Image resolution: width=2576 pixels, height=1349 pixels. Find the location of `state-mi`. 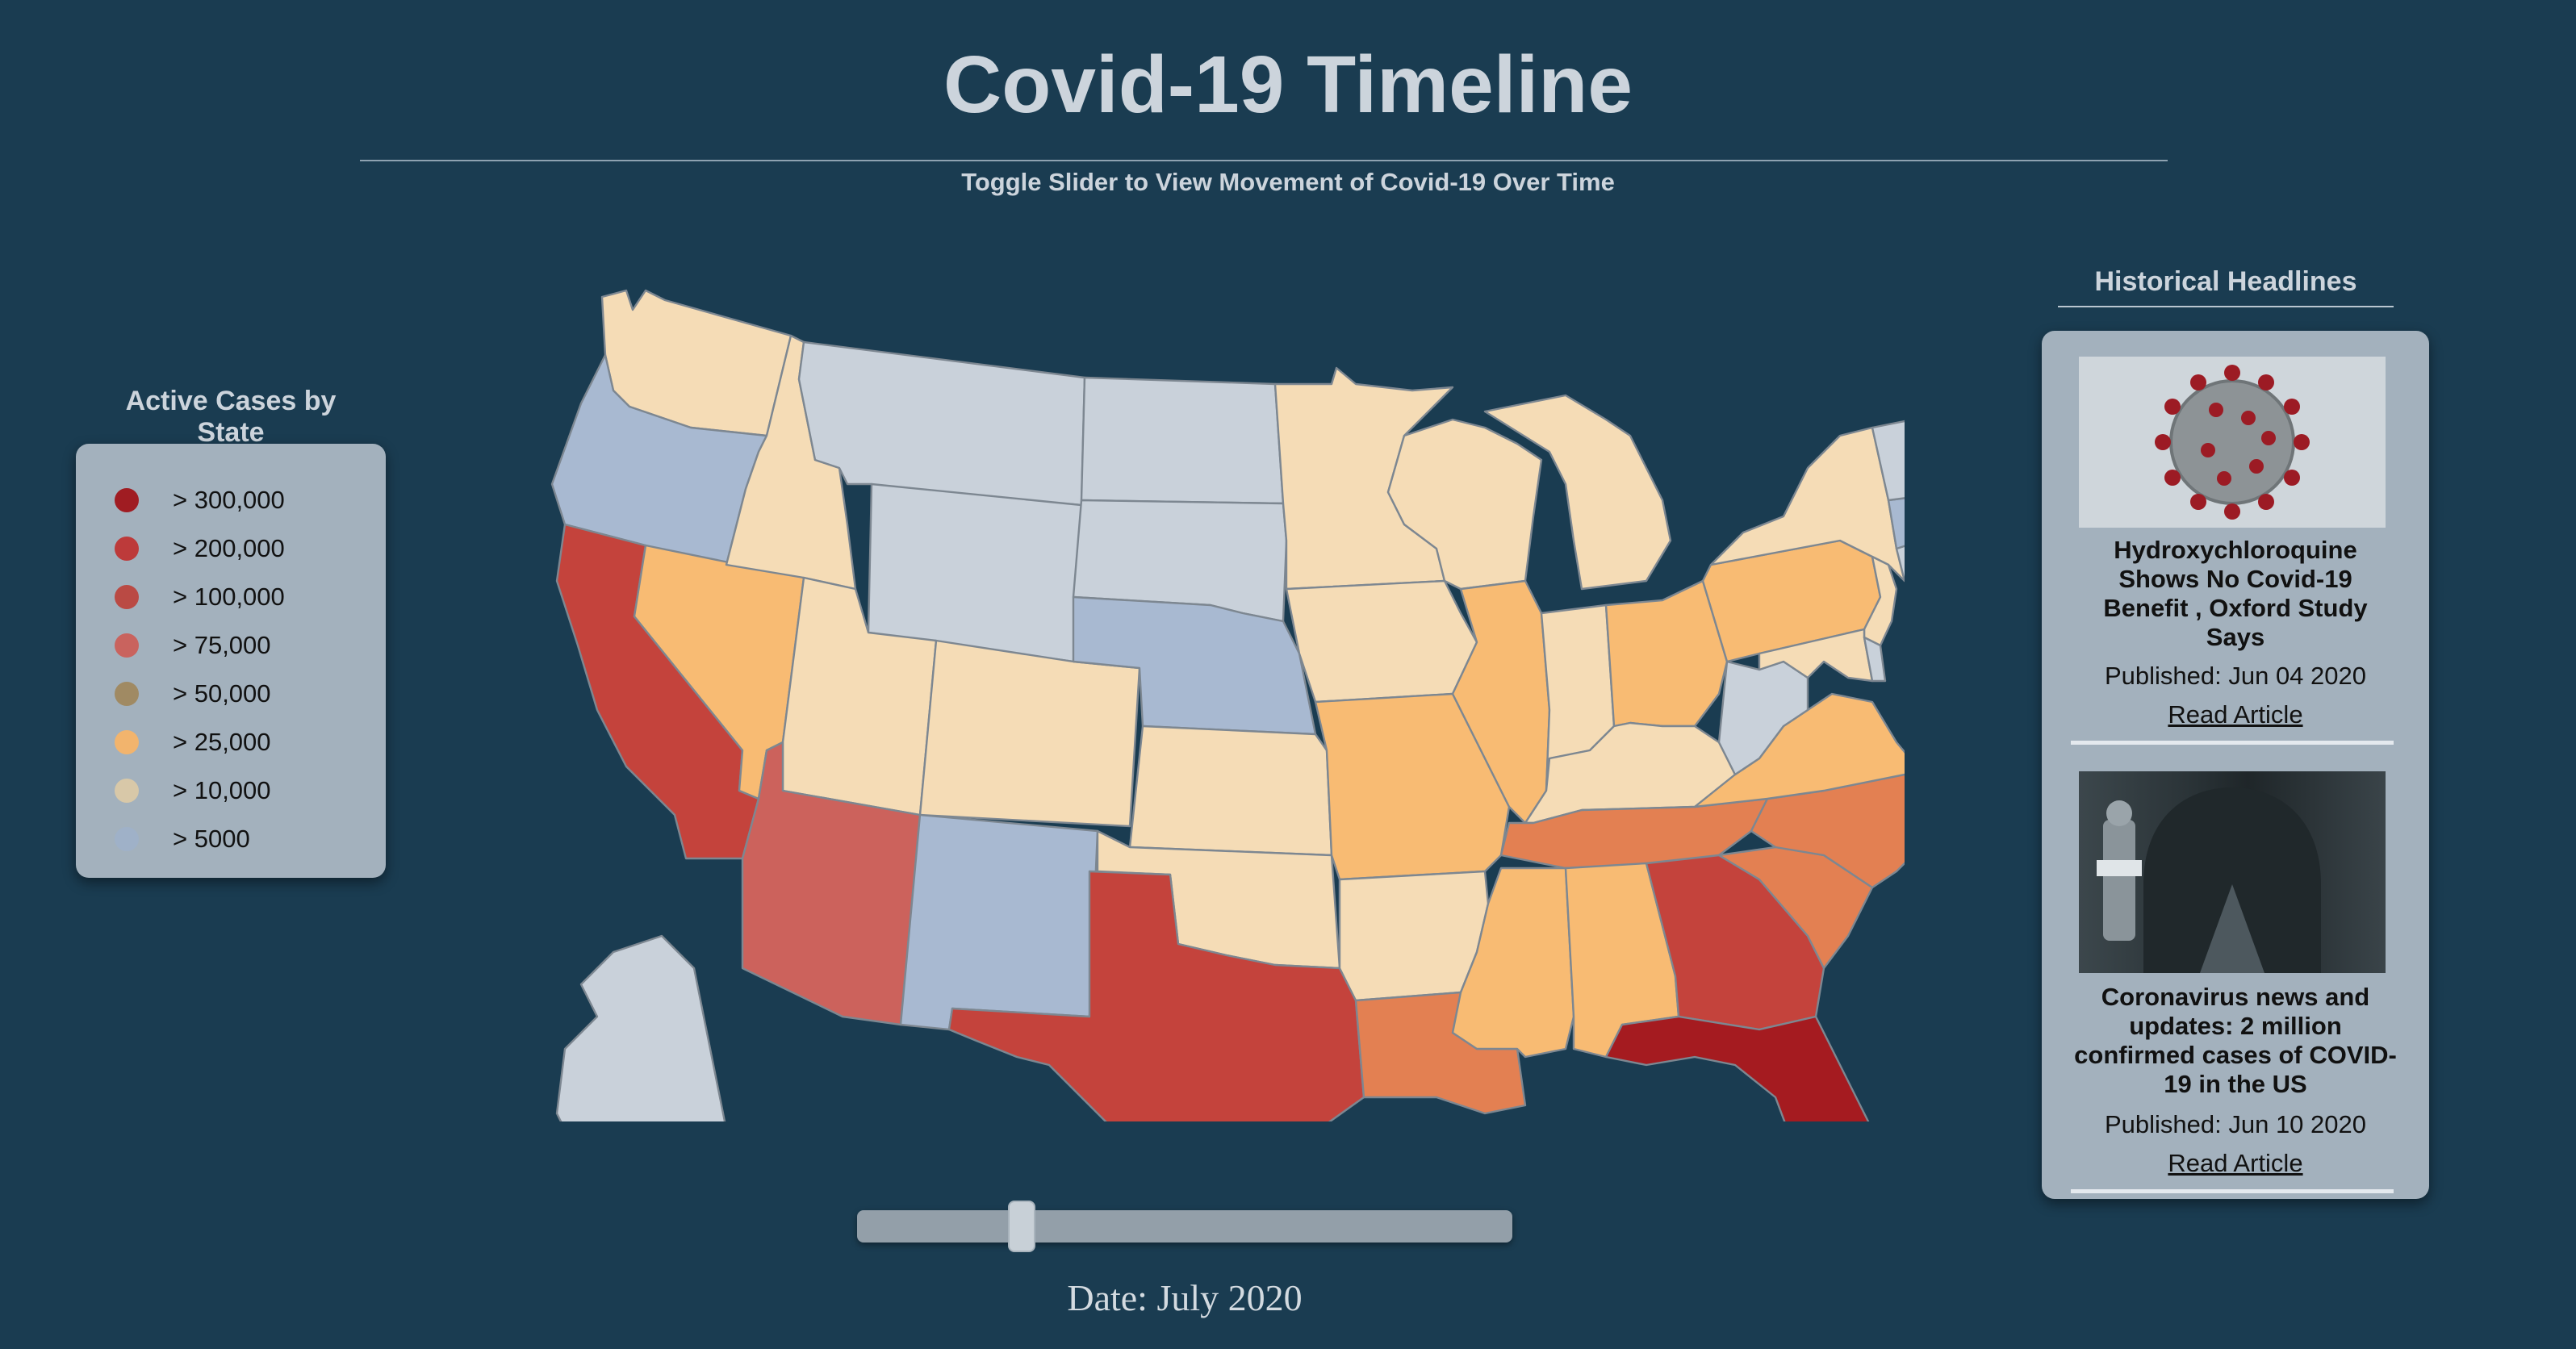

state-mi is located at coordinates (1577, 492).